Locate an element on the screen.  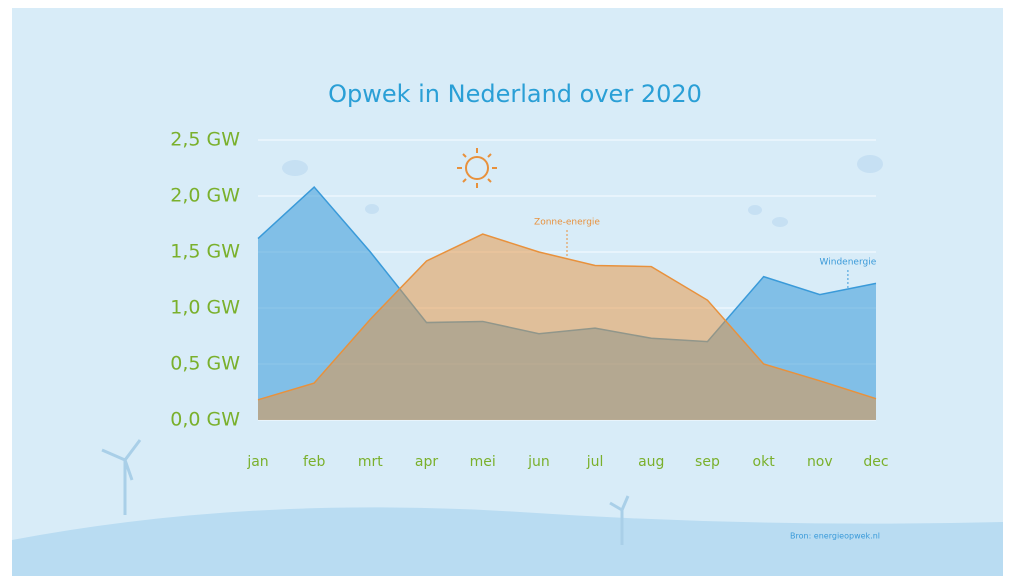
hills is located at coordinates (507, 541).